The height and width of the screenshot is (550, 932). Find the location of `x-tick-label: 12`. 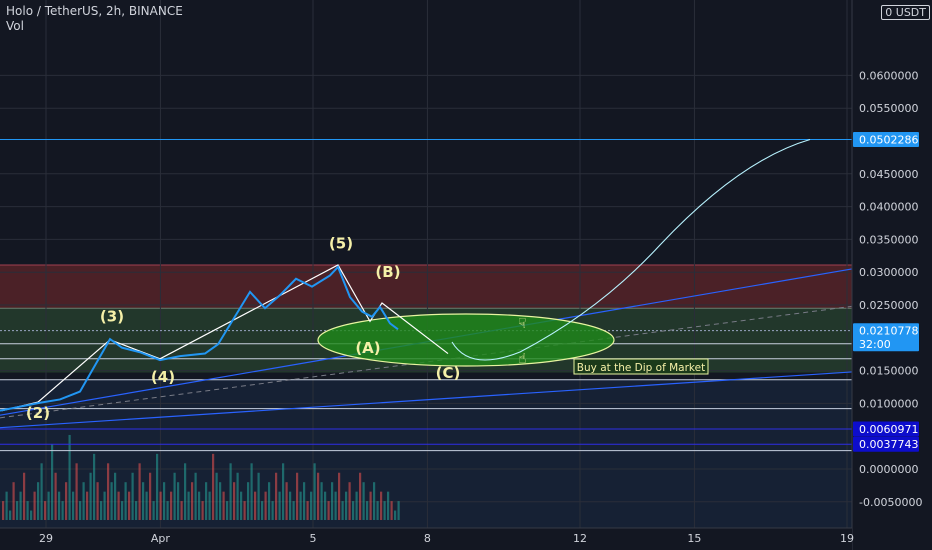

x-tick-label: 12 is located at coordinates (580, 538).